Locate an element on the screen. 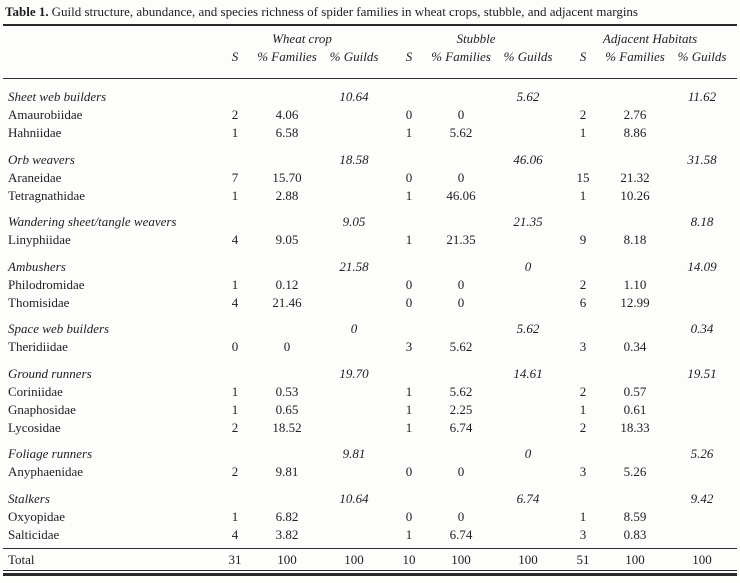 This screenshot has width=740, height=583. col-header-families-wheat: % Families is located at coordinates (287, 63).